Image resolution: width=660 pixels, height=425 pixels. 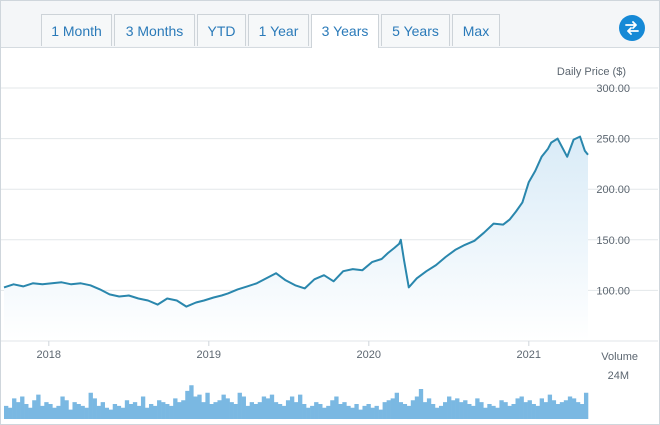 What do you see at coordinates (529, 355) in the screenshot?
I see `x-tick-label: 2021` at bounding box center [529, 355].